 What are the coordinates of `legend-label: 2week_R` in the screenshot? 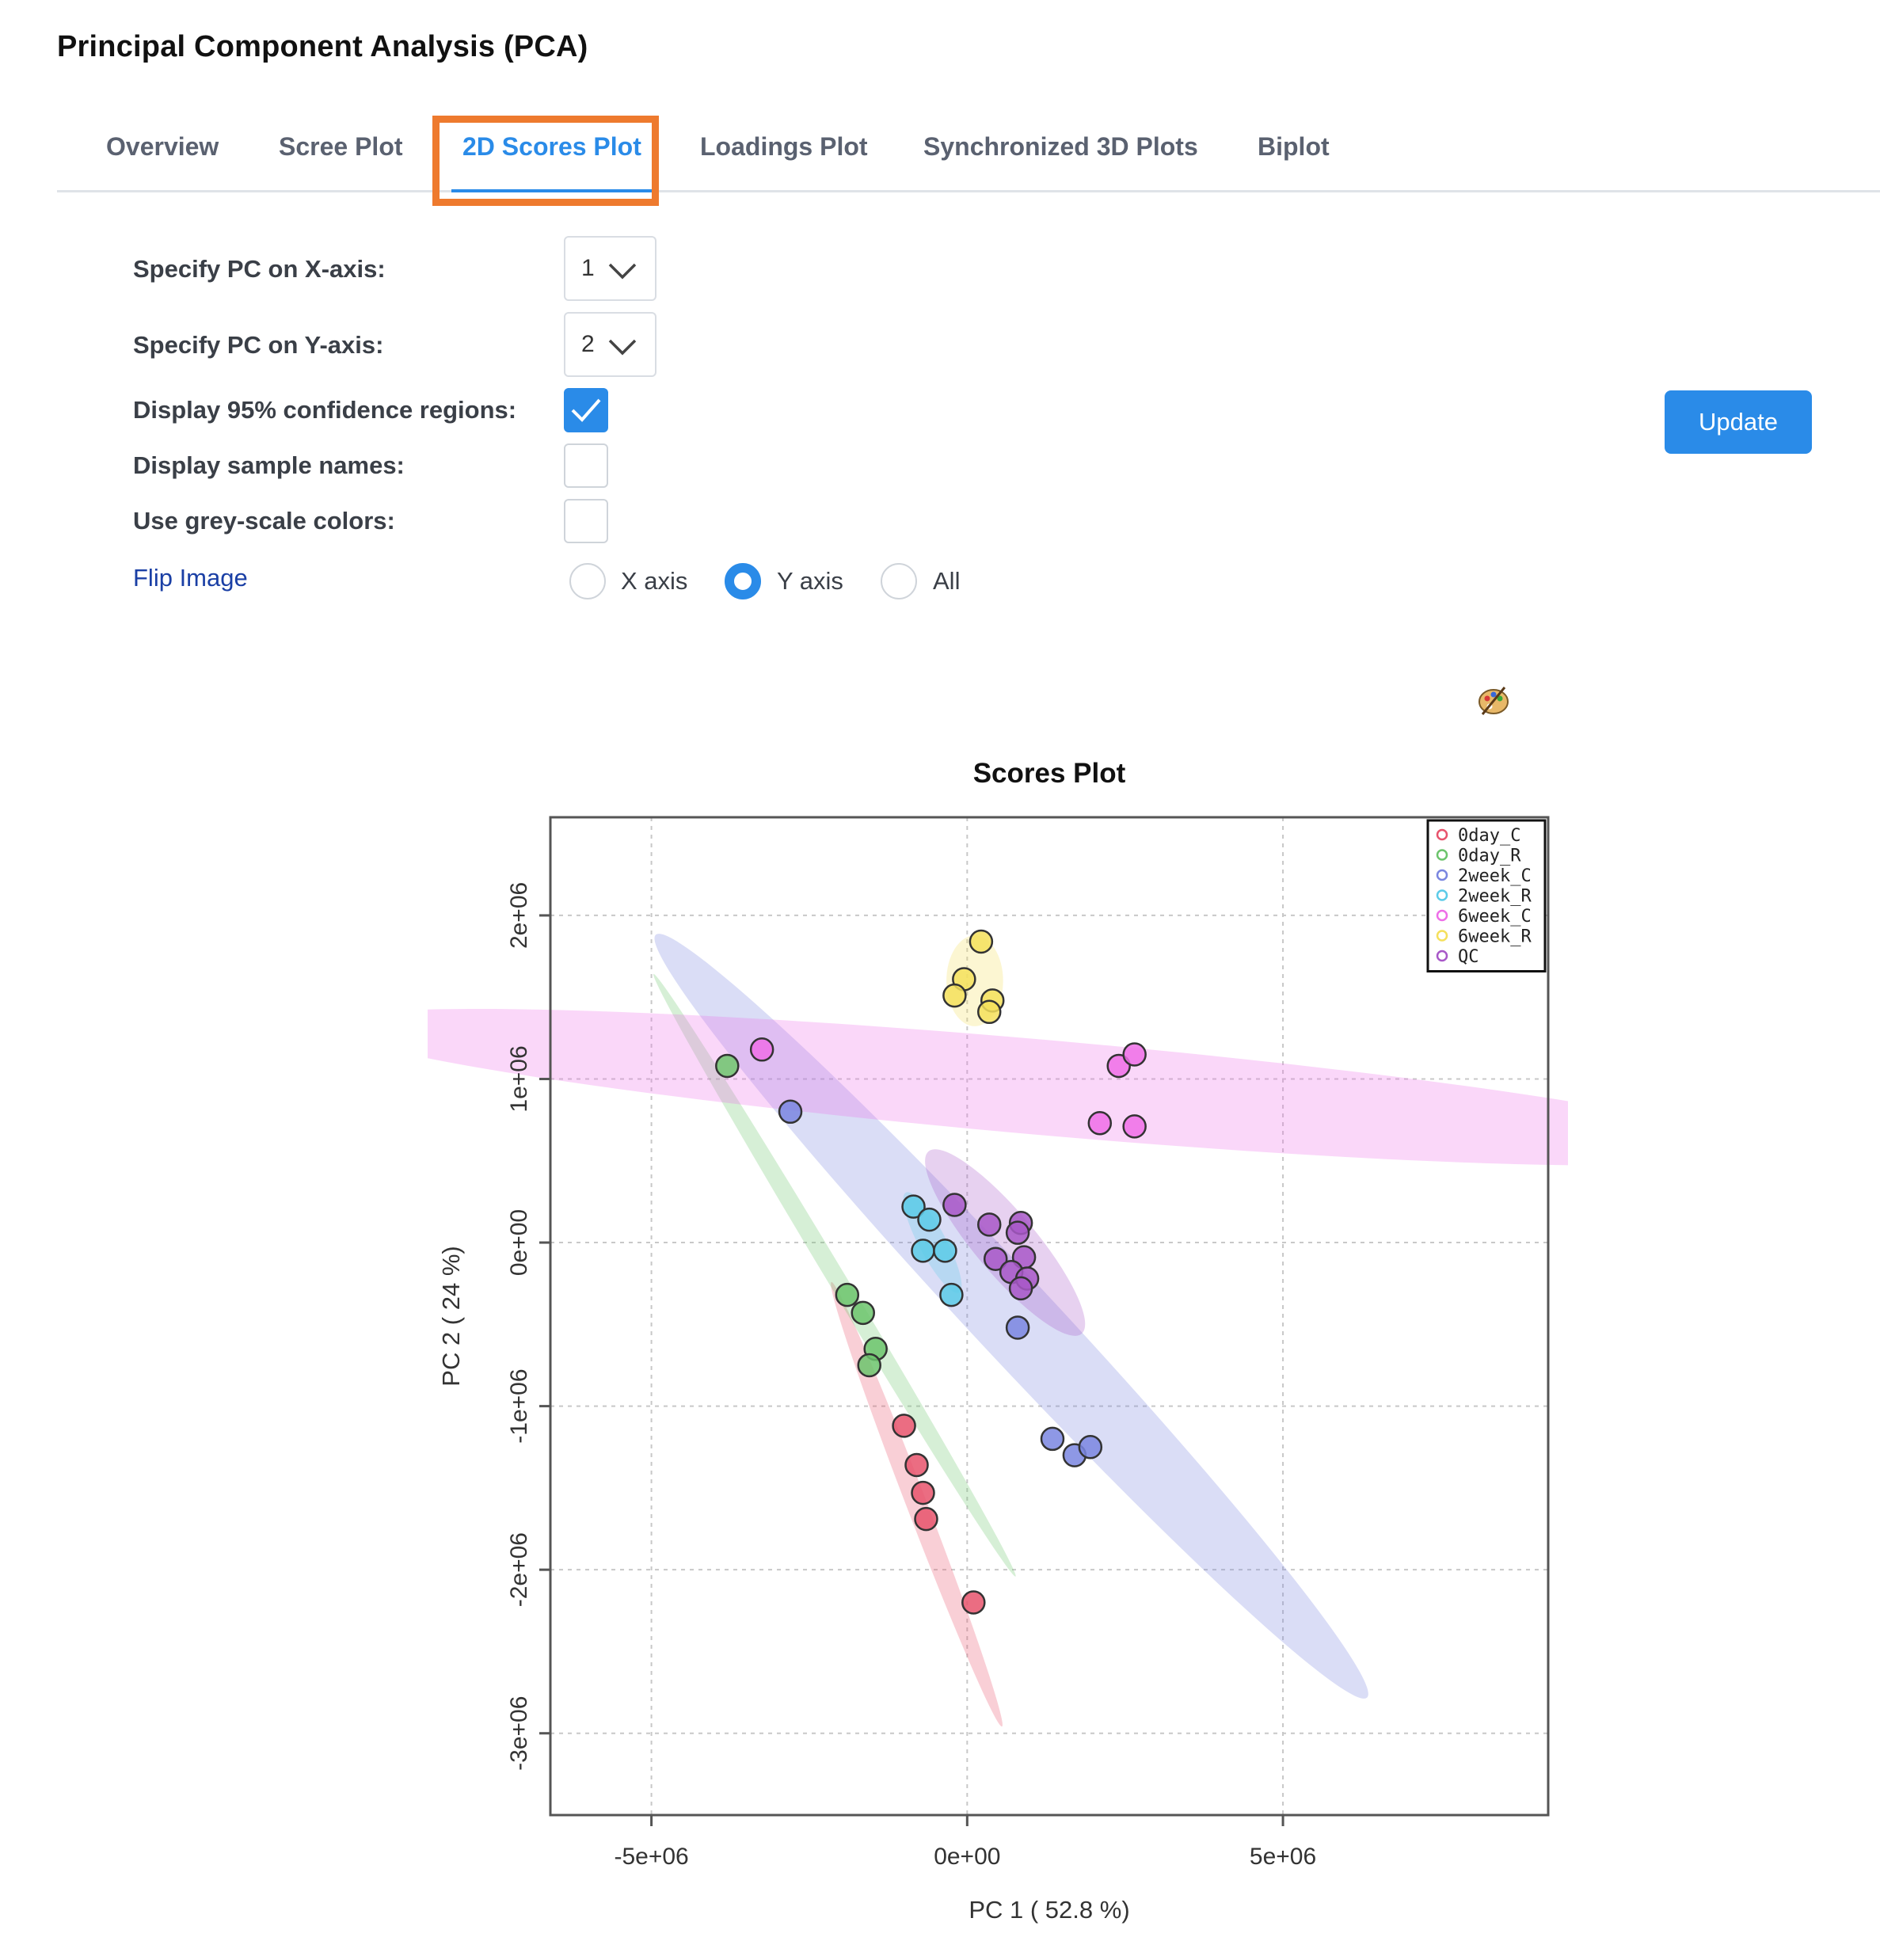 It's located at (1495, 897).